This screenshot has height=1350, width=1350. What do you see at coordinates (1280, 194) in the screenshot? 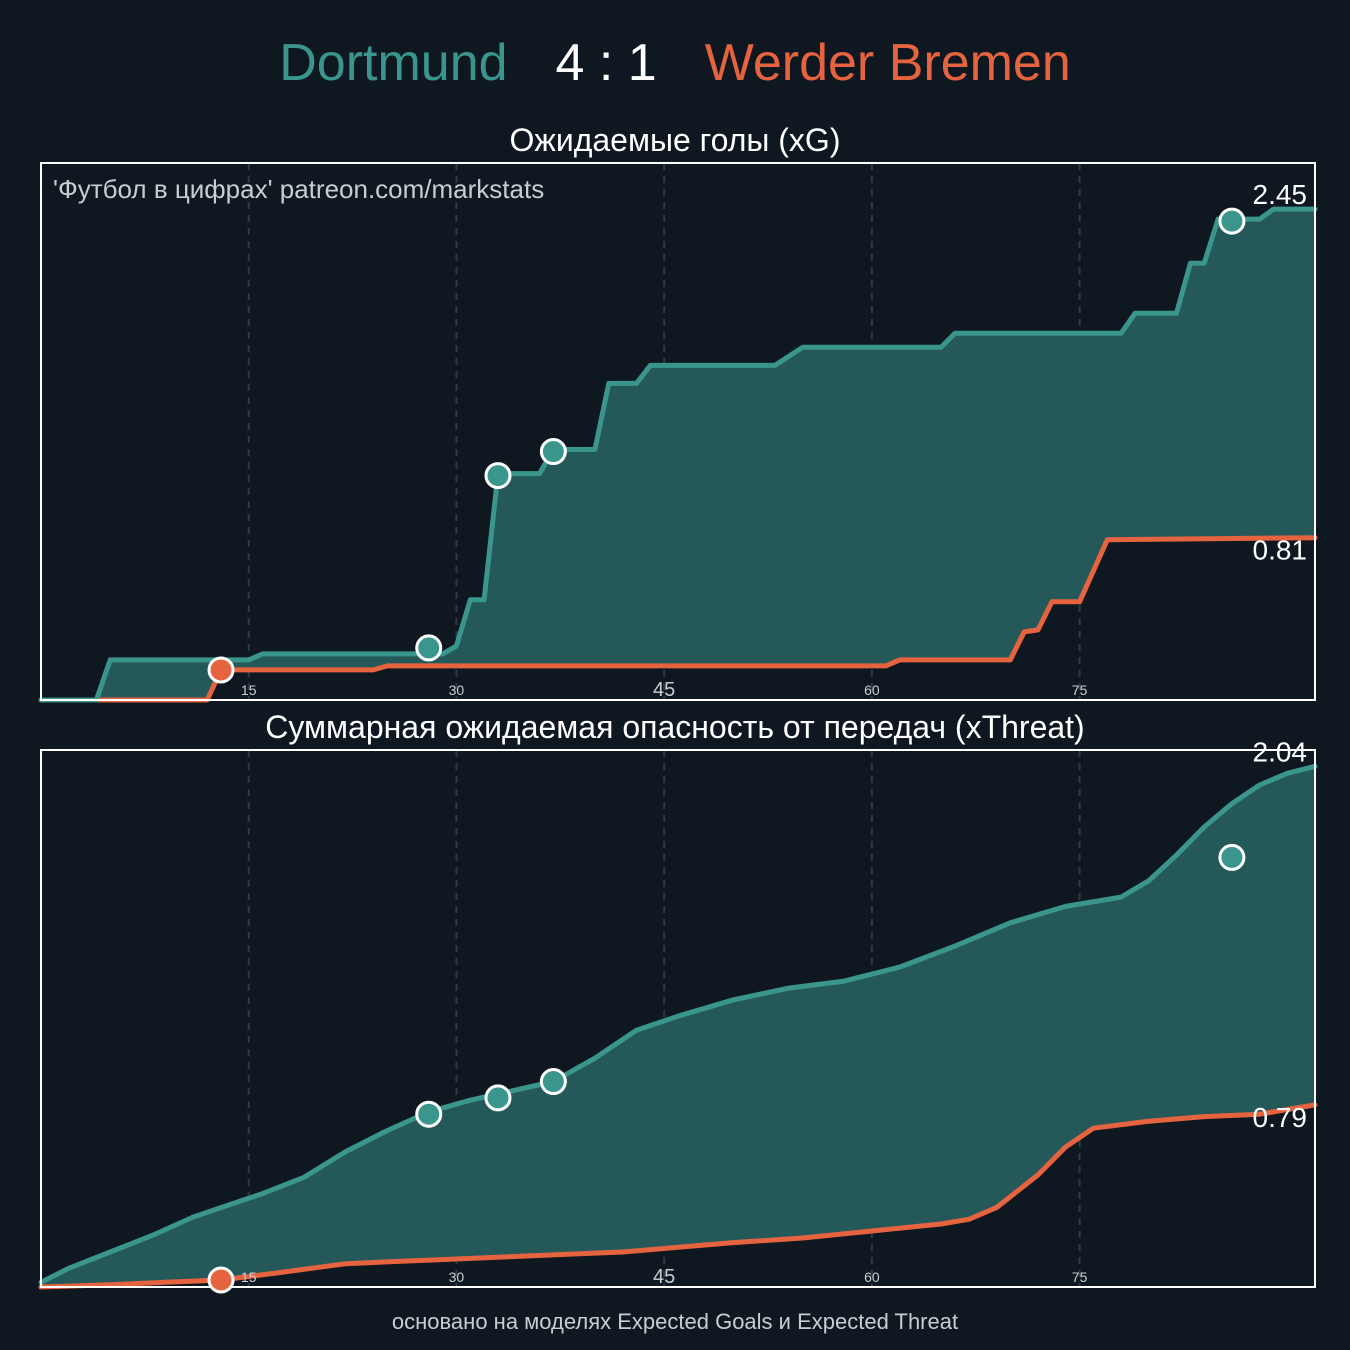
I see `home-end-value: 2.45` at bounding box center [1280, 194].